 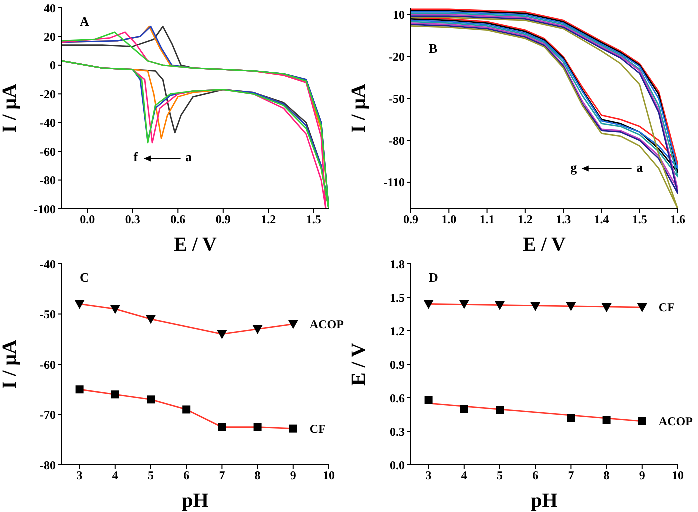 What do you see at coordinates (574, 167) in the screenshot?
I see `annotation: g` at bounding box center [574, 167].